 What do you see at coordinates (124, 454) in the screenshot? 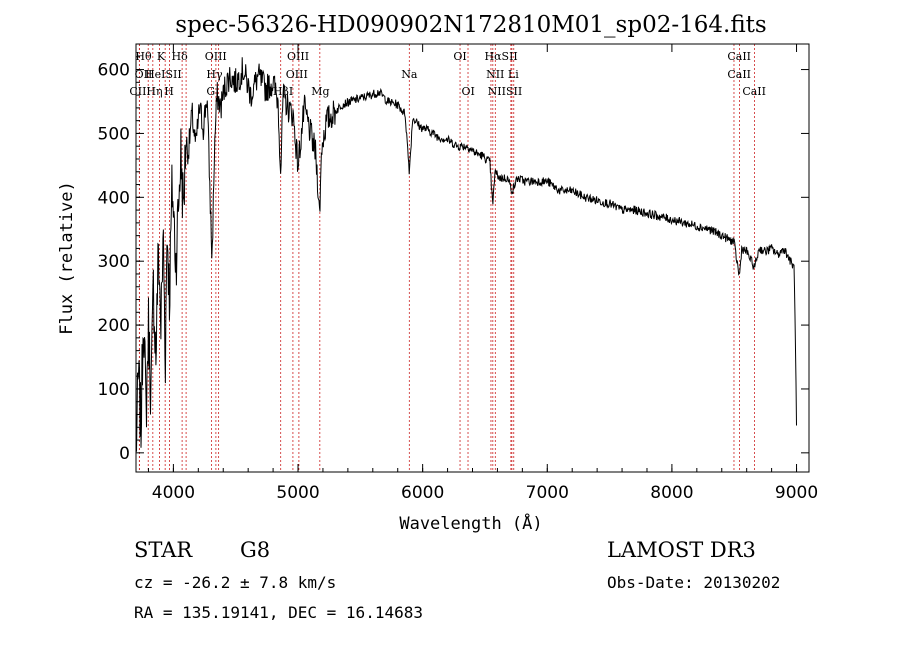
I see `y-tick-label-0: 0` at bounding box center [124, 454].